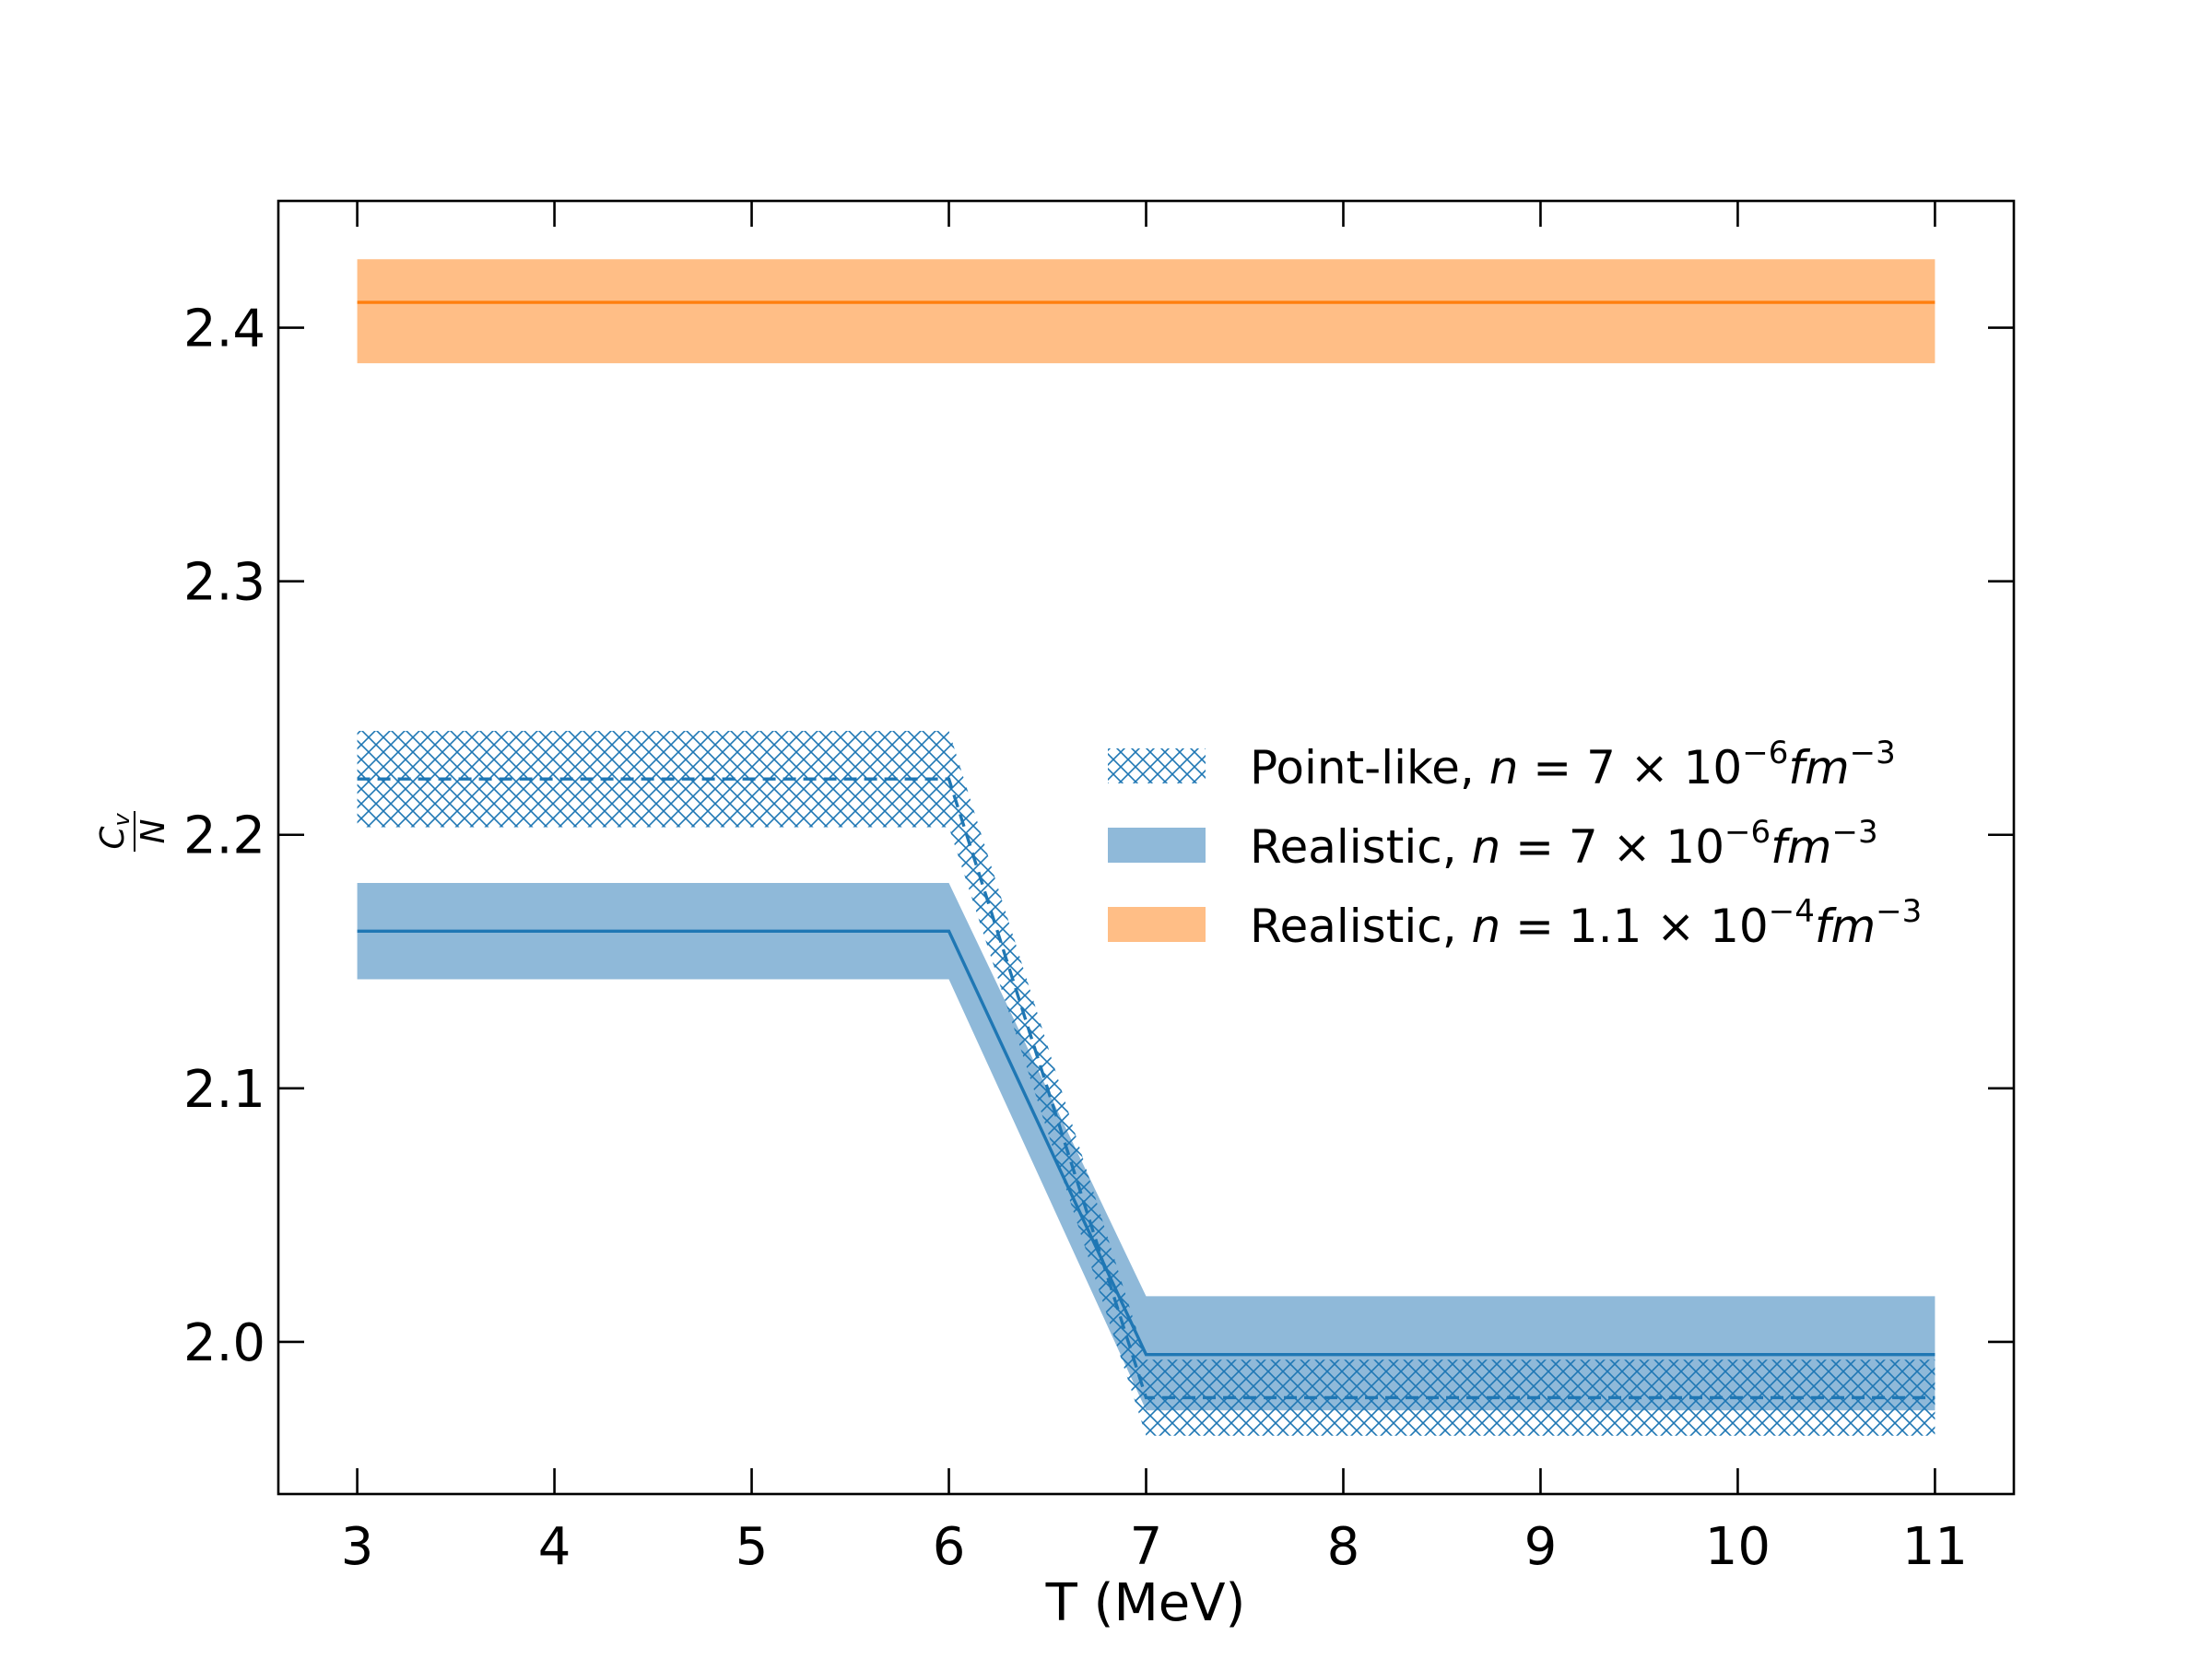 This screenshot has width=2212, height=1659. What do you see at coordinates (1146, 1547) in the screenshot?
I see `x-tick-label: 7` at bounding box center [1146, 1547].